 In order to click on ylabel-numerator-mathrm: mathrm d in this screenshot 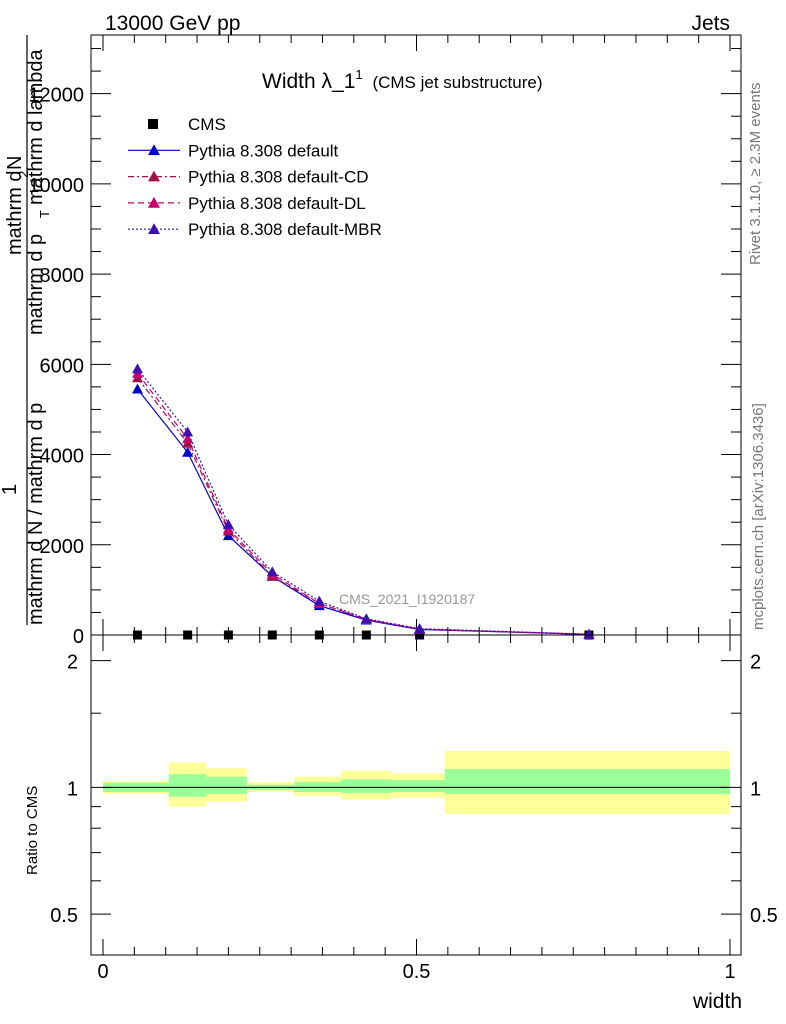, I will do `click(15, 213)`.